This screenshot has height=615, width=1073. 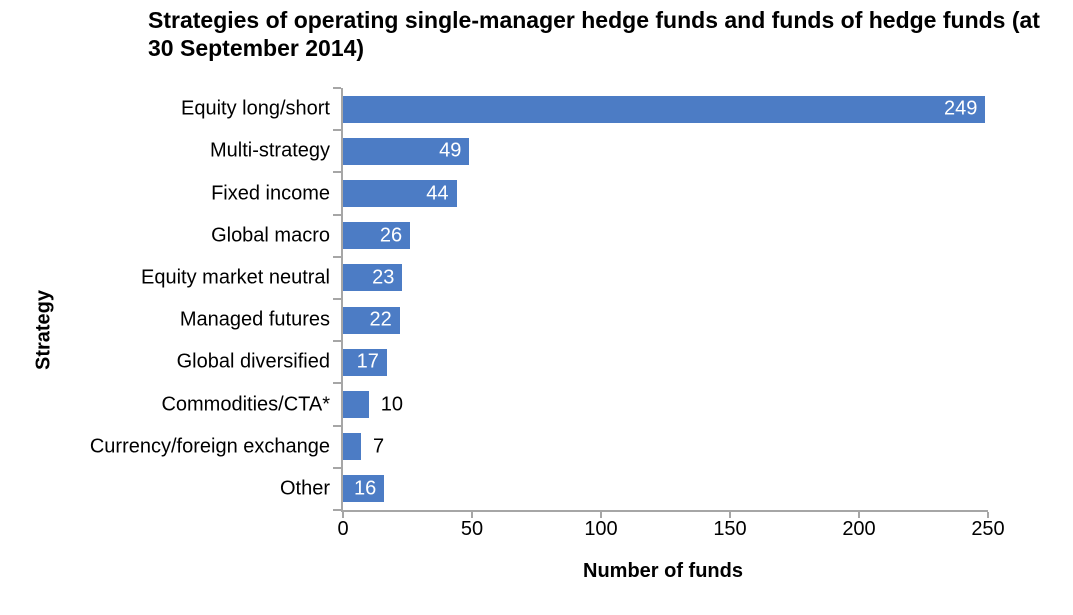 I want to click on x-tick-label: 0, so click(x=343, y=529).